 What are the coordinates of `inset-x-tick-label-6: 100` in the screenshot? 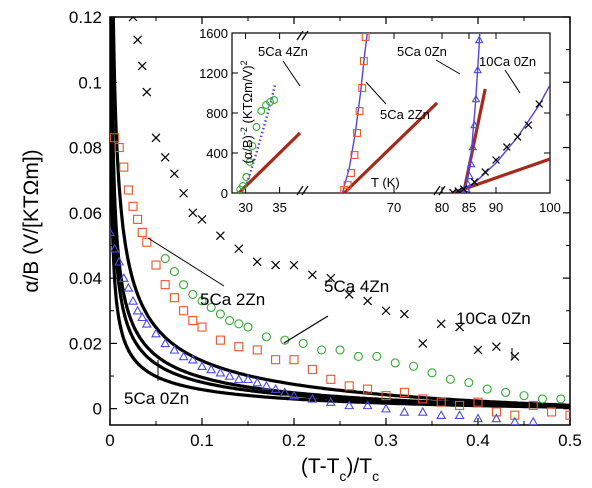 It's located at (550, 207).